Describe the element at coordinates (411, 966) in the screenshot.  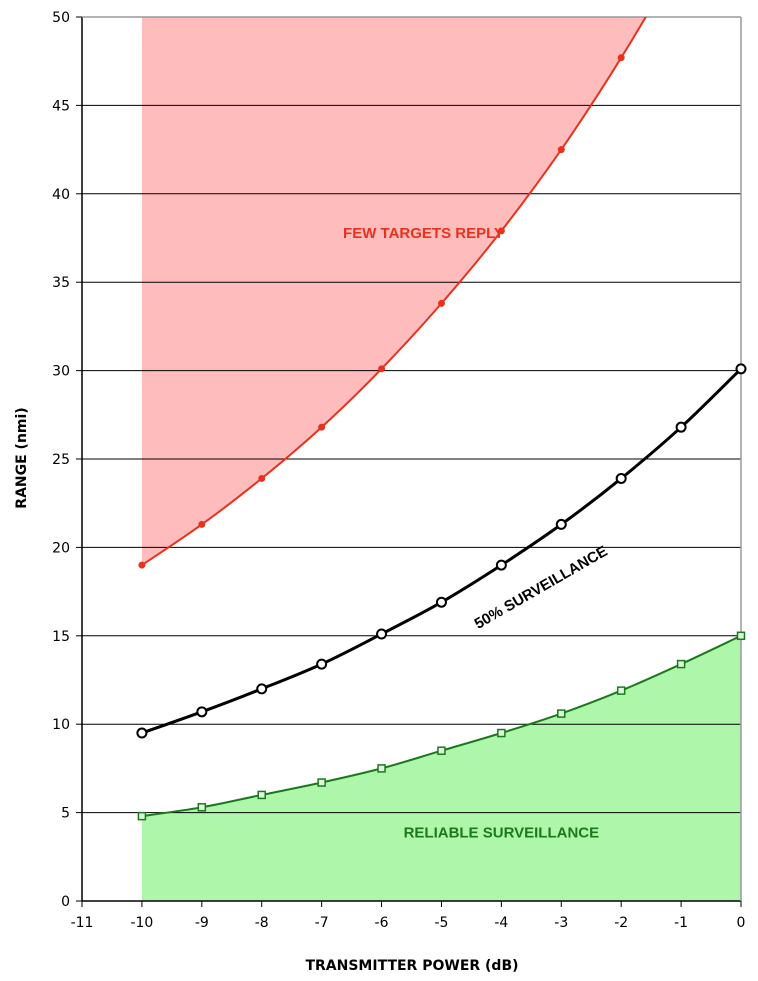
I see `x-axis-title: TRANSMITTER POWER (dB)` at that location.